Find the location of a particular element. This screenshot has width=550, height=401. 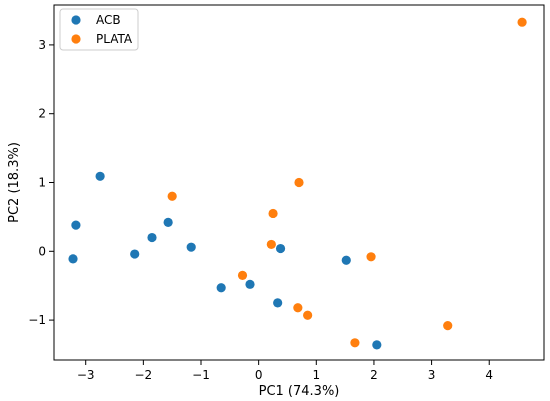

legend-marker-acb is located at coordinates (76, 20).